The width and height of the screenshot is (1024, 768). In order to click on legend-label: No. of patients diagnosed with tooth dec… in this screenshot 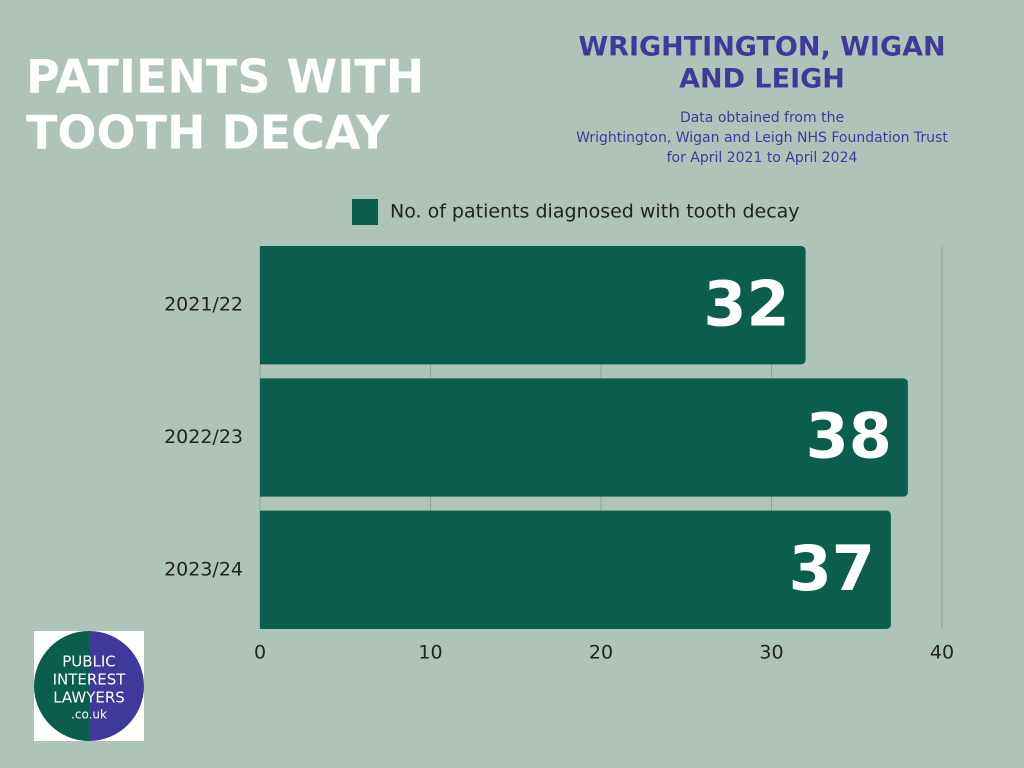, I will do `click(595, 212)`.